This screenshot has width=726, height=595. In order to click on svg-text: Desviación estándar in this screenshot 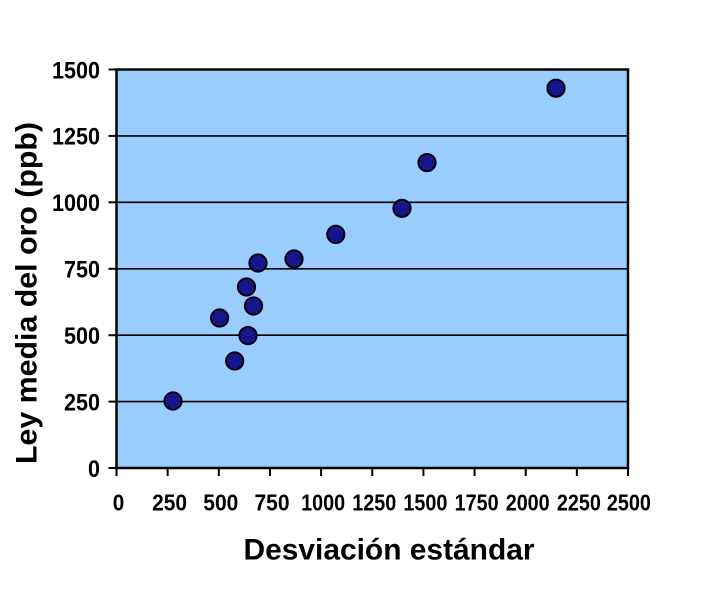, I will do `click(389, 550)`.